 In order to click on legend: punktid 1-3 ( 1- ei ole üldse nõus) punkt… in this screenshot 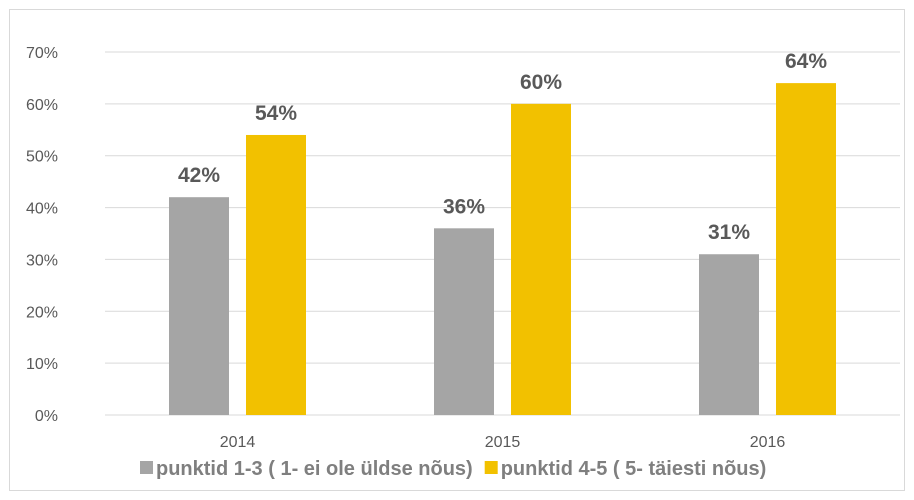, I will do `click(453, 469)`.